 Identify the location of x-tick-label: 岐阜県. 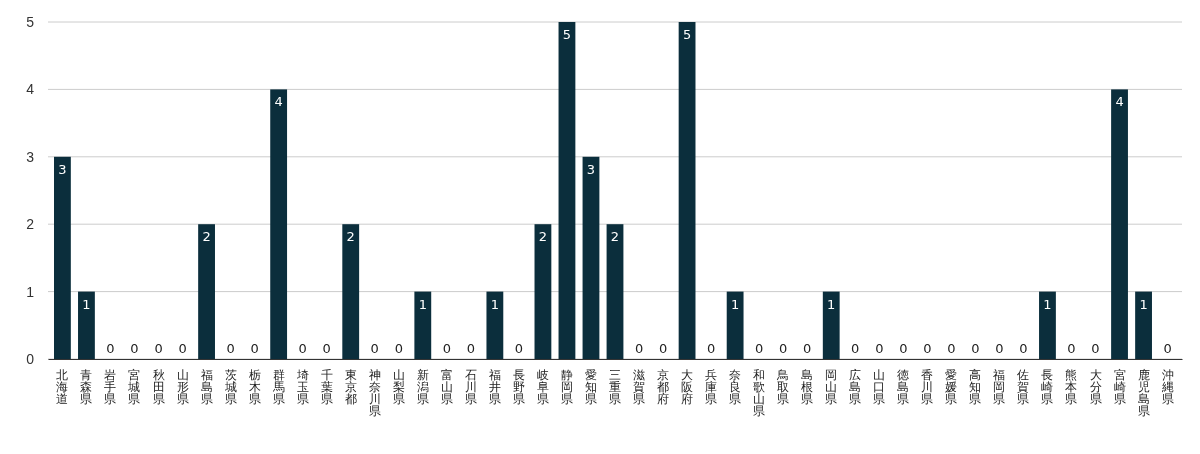
(542, 386).